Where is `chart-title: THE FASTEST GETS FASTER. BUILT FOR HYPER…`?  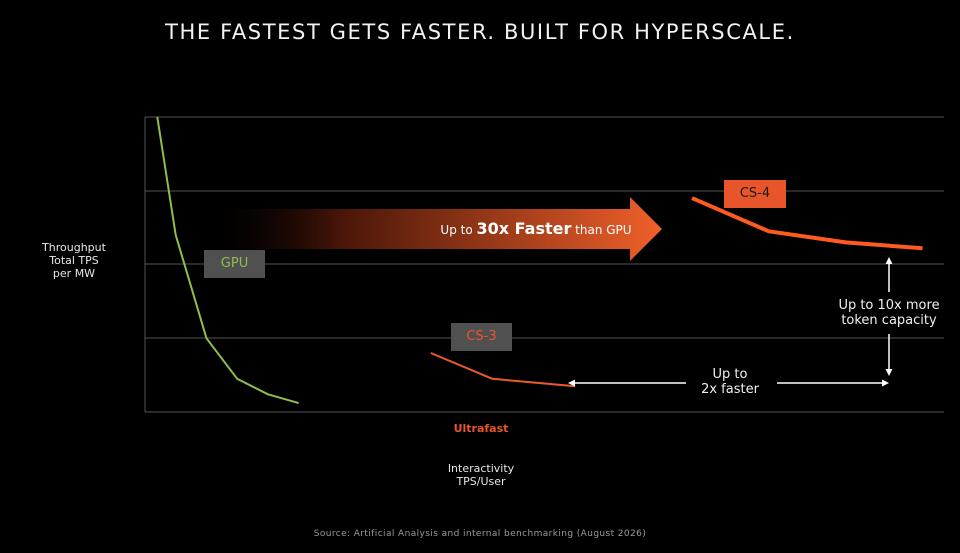
chart-title: THE FASTEST GETS FASTER. BUILT FOR HYPER… is located at coordinates (480, 32).